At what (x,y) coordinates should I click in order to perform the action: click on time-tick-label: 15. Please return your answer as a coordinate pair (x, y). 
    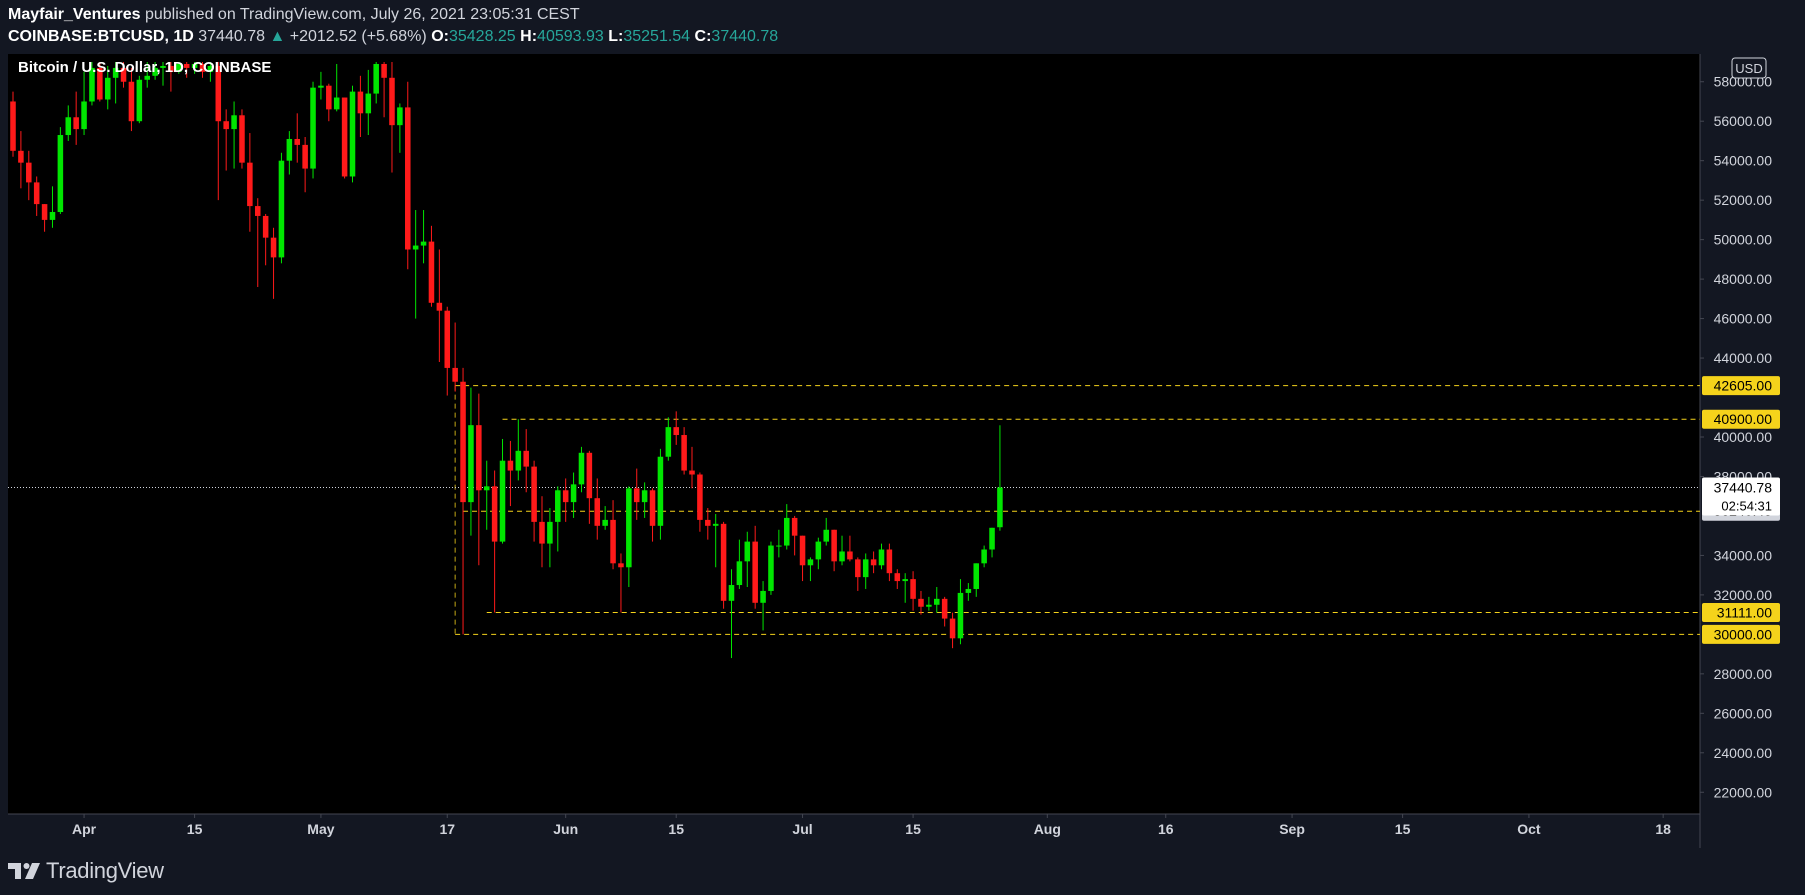
    Looking at the image, I should click on (195, 829).